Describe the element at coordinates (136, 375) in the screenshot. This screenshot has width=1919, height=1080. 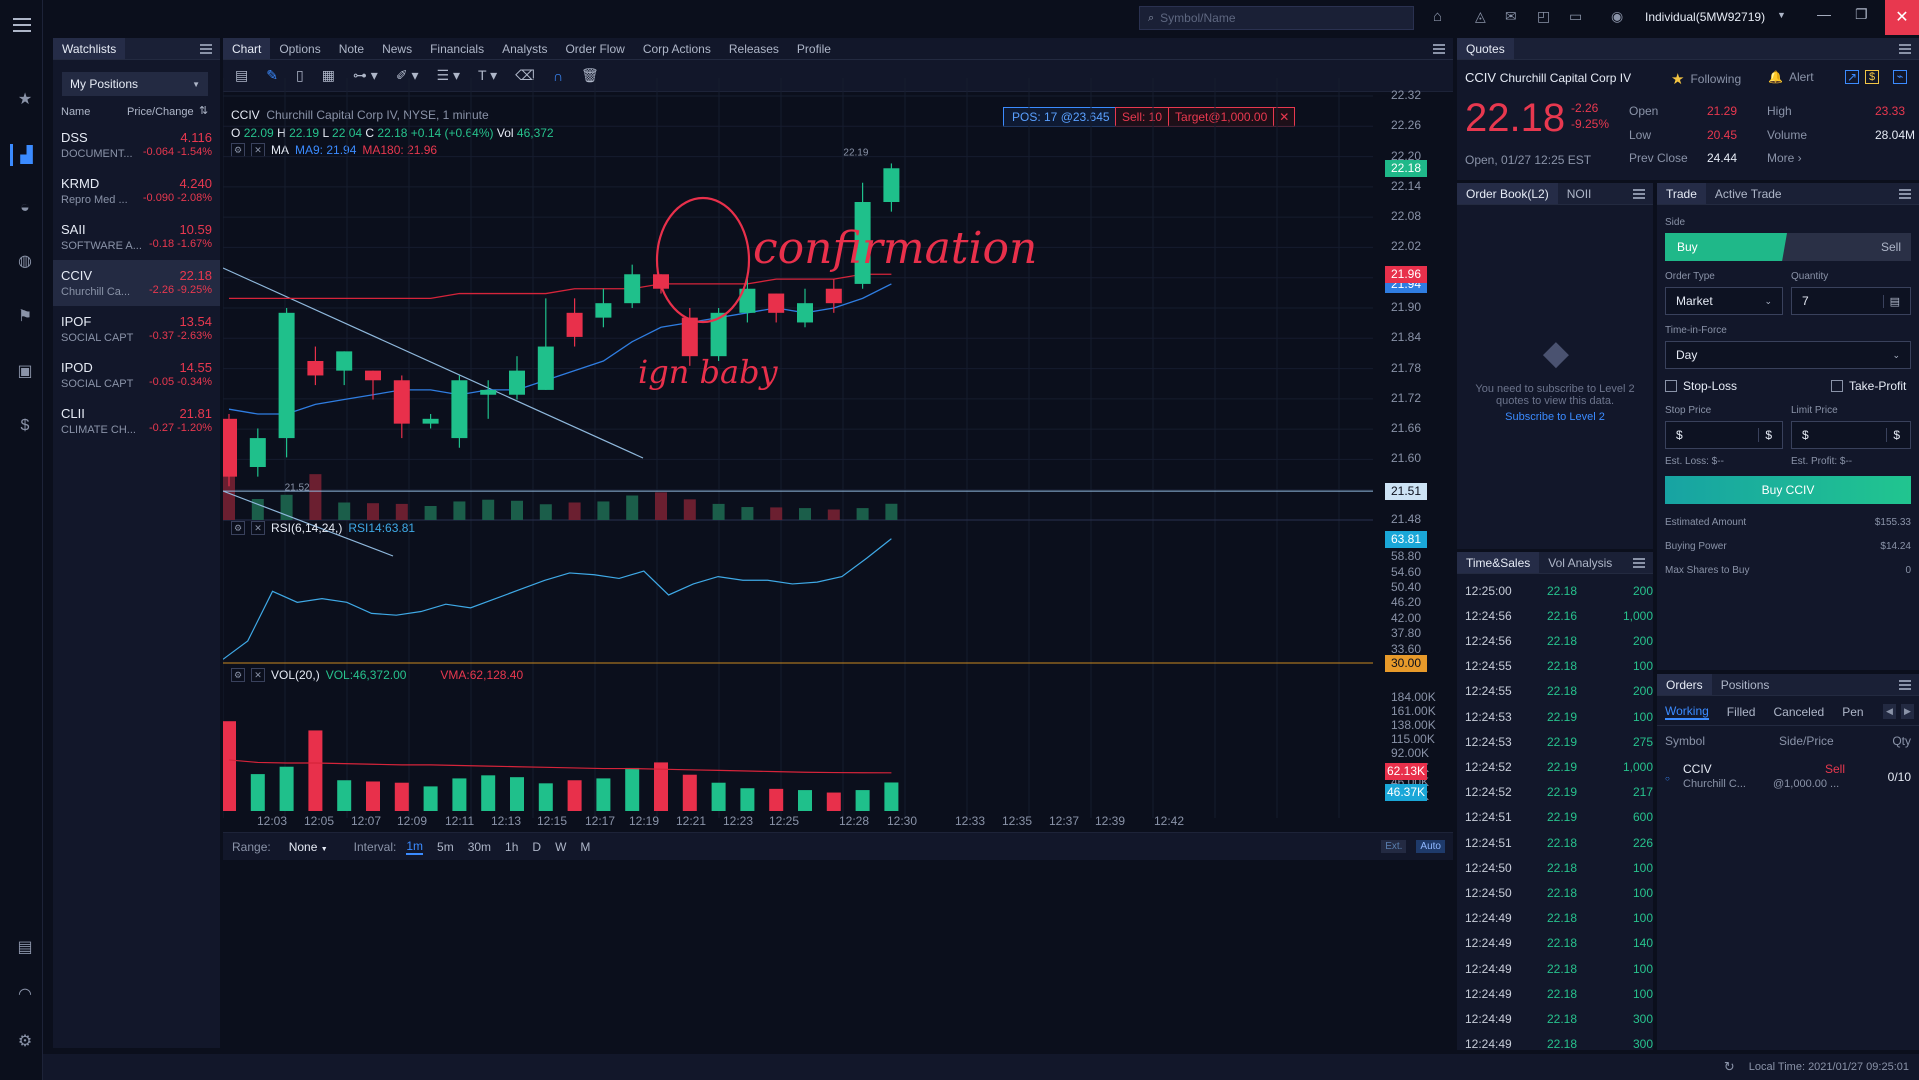
I see `watchlist-item: IPOD SOCIAL CAPT 14.55 -0.05 -0.34%` at that location.